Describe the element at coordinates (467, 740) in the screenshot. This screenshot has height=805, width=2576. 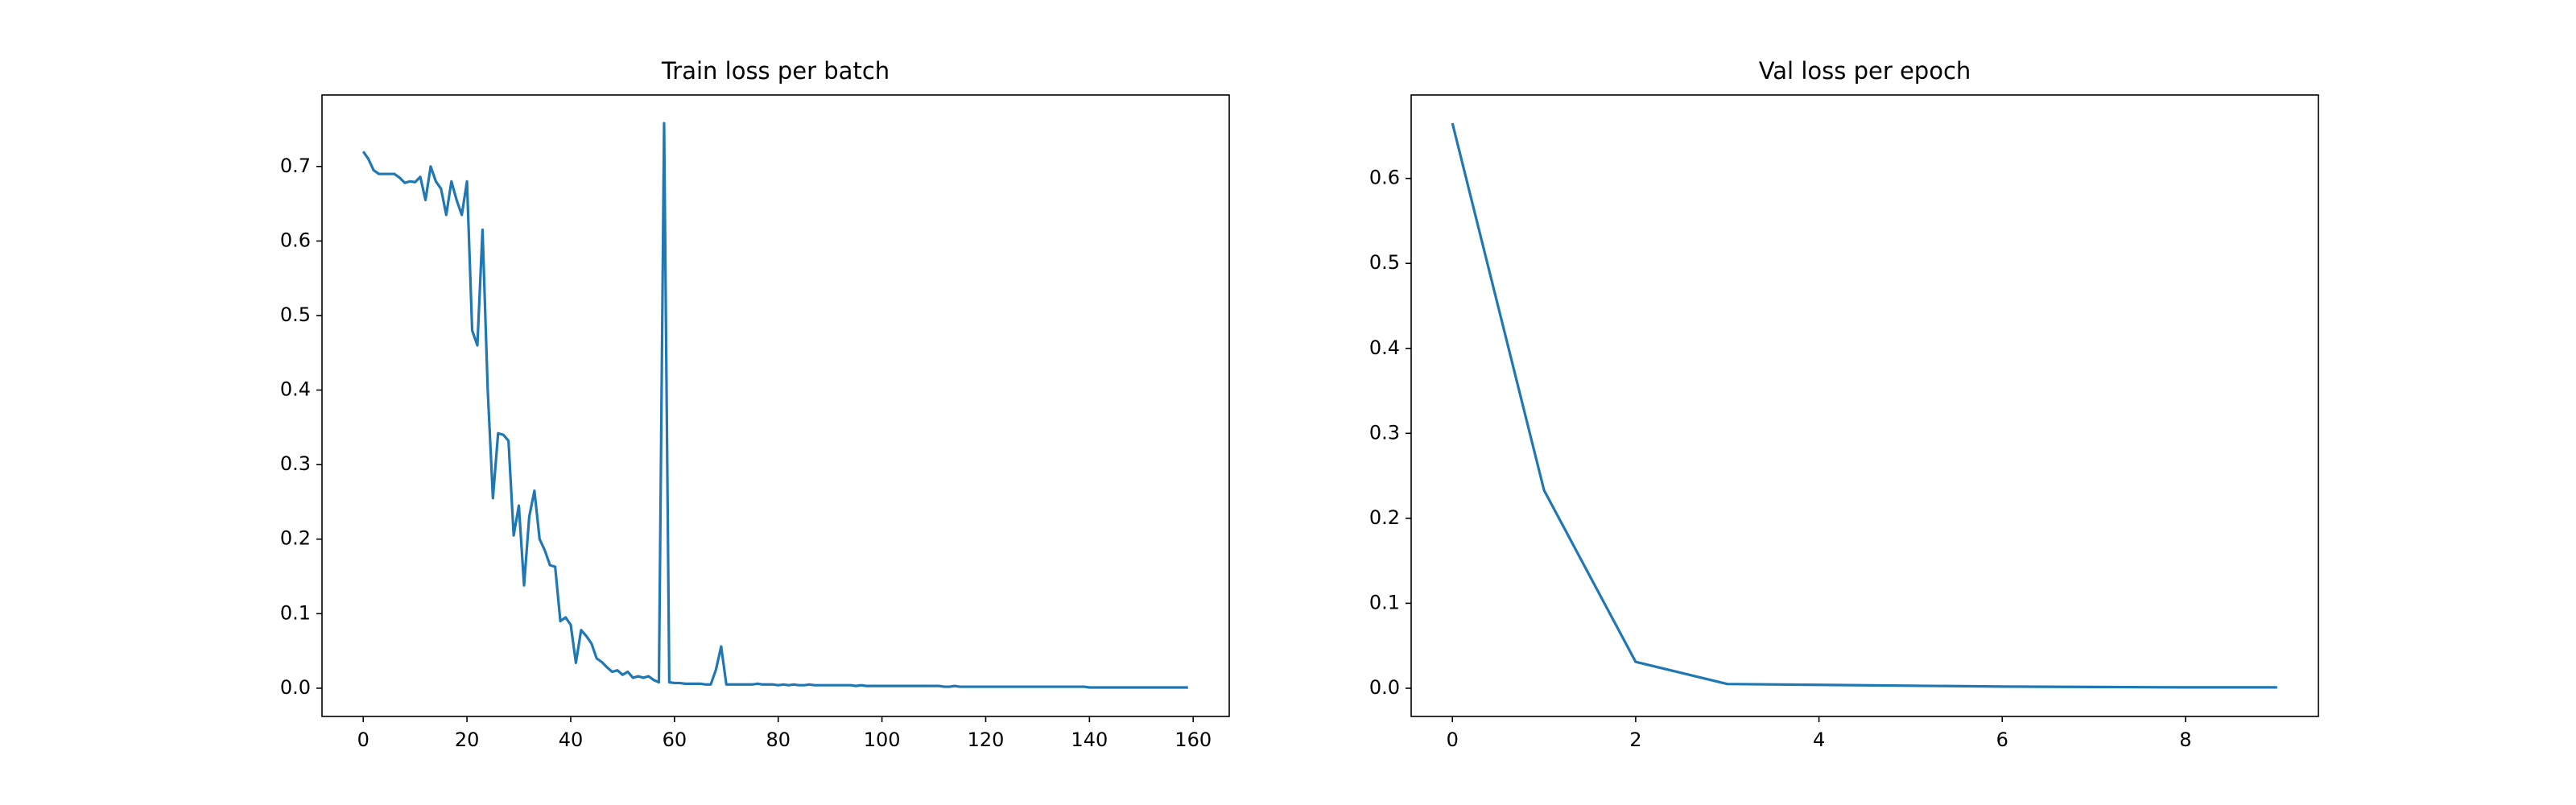
I see `x-tick-label: 20` at that location.